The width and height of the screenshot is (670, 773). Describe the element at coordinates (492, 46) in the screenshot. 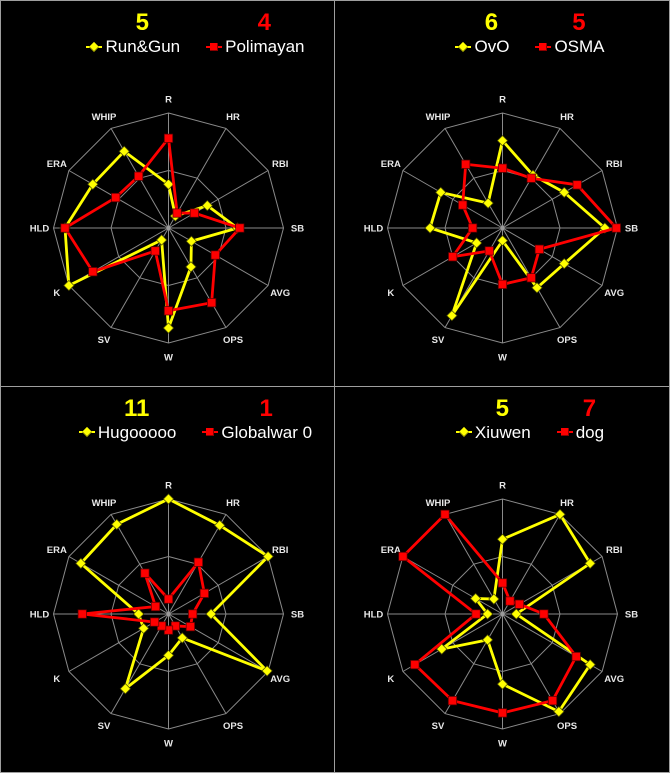

I see `team-name: OvO` at that location.